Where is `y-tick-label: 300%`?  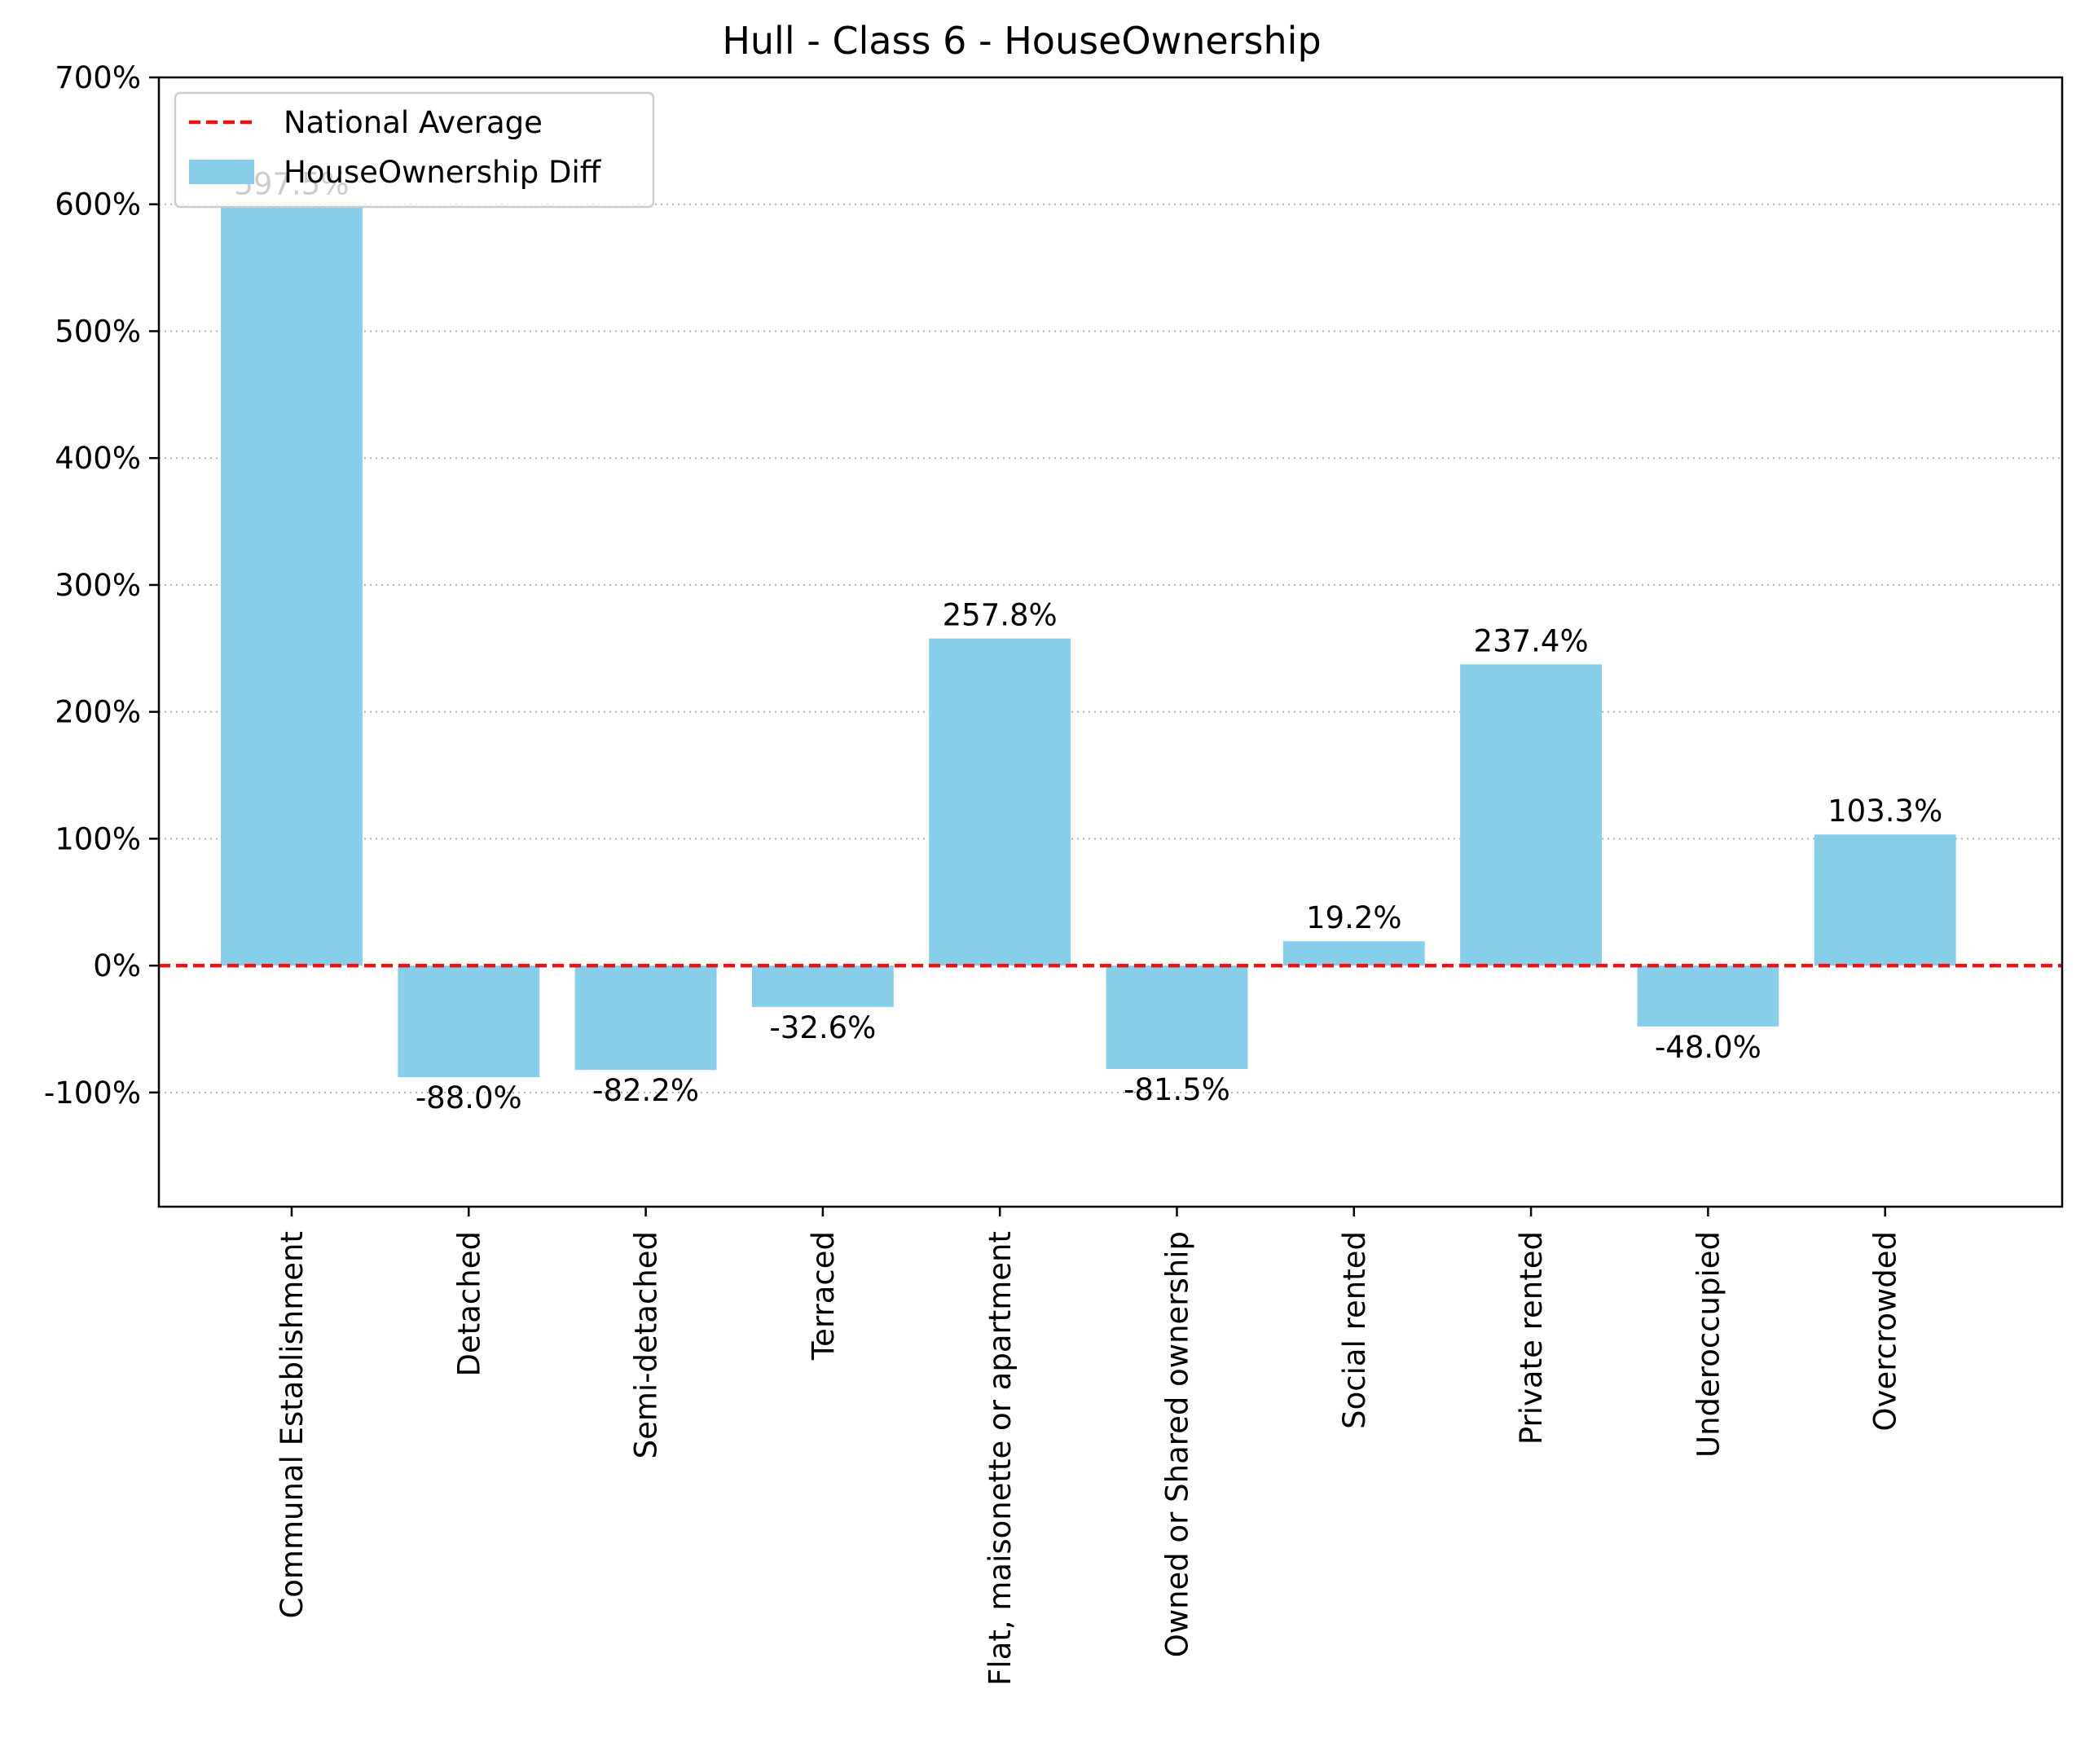 y-tick-label: 300% is located at coordinates (98, 585).